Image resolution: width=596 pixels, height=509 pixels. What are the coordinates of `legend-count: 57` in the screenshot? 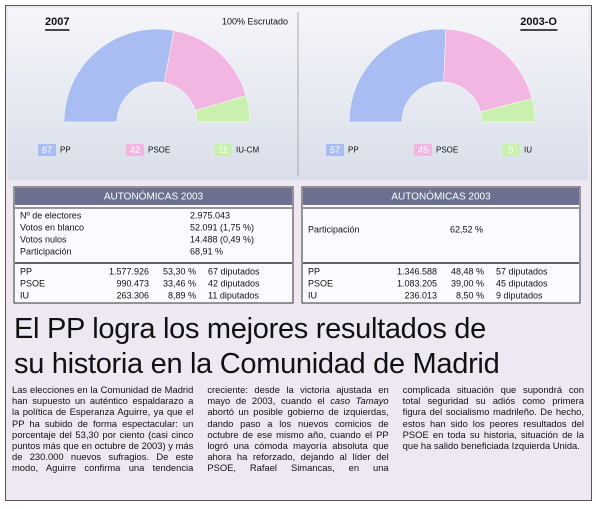 It's located at (335, 150).